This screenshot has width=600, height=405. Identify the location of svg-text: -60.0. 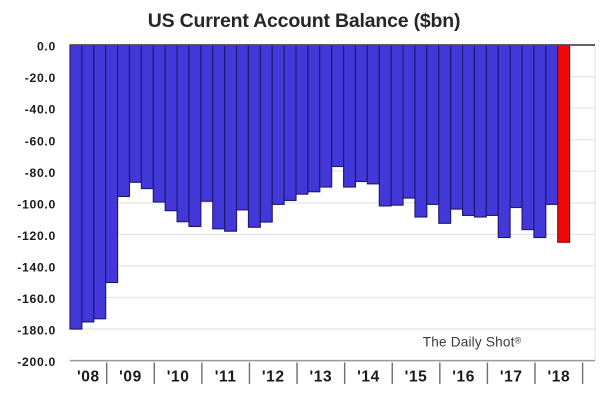
(40, 141).